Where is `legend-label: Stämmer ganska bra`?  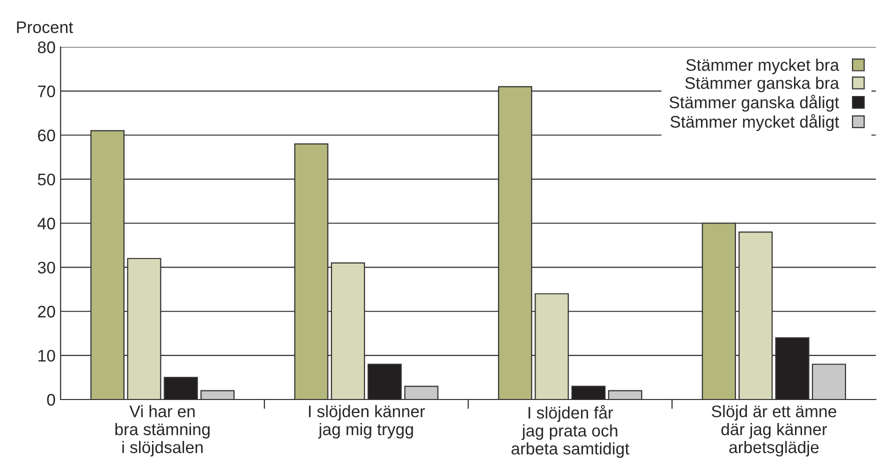 legend-label: Stämmer ganska bra is located at coordinates (762, 84).